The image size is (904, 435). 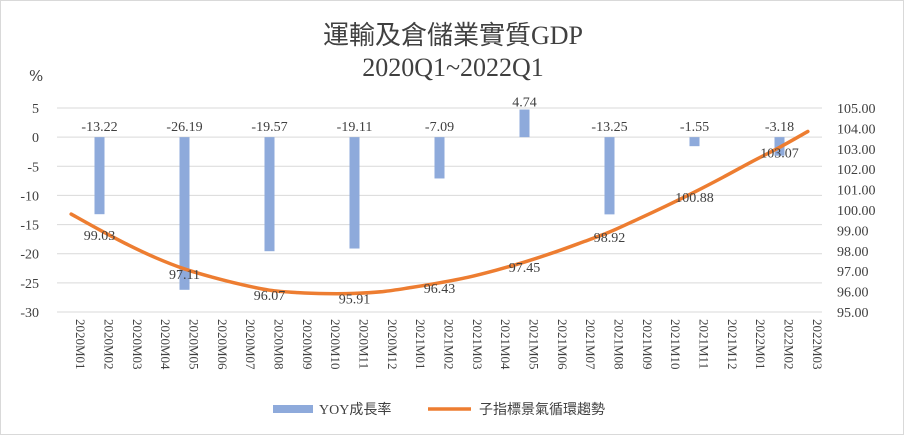 What do you see at coordinates (647, 344) in the screenshot?
I see `x-tick-label: 2021M09` at bounding box center [647, 344].